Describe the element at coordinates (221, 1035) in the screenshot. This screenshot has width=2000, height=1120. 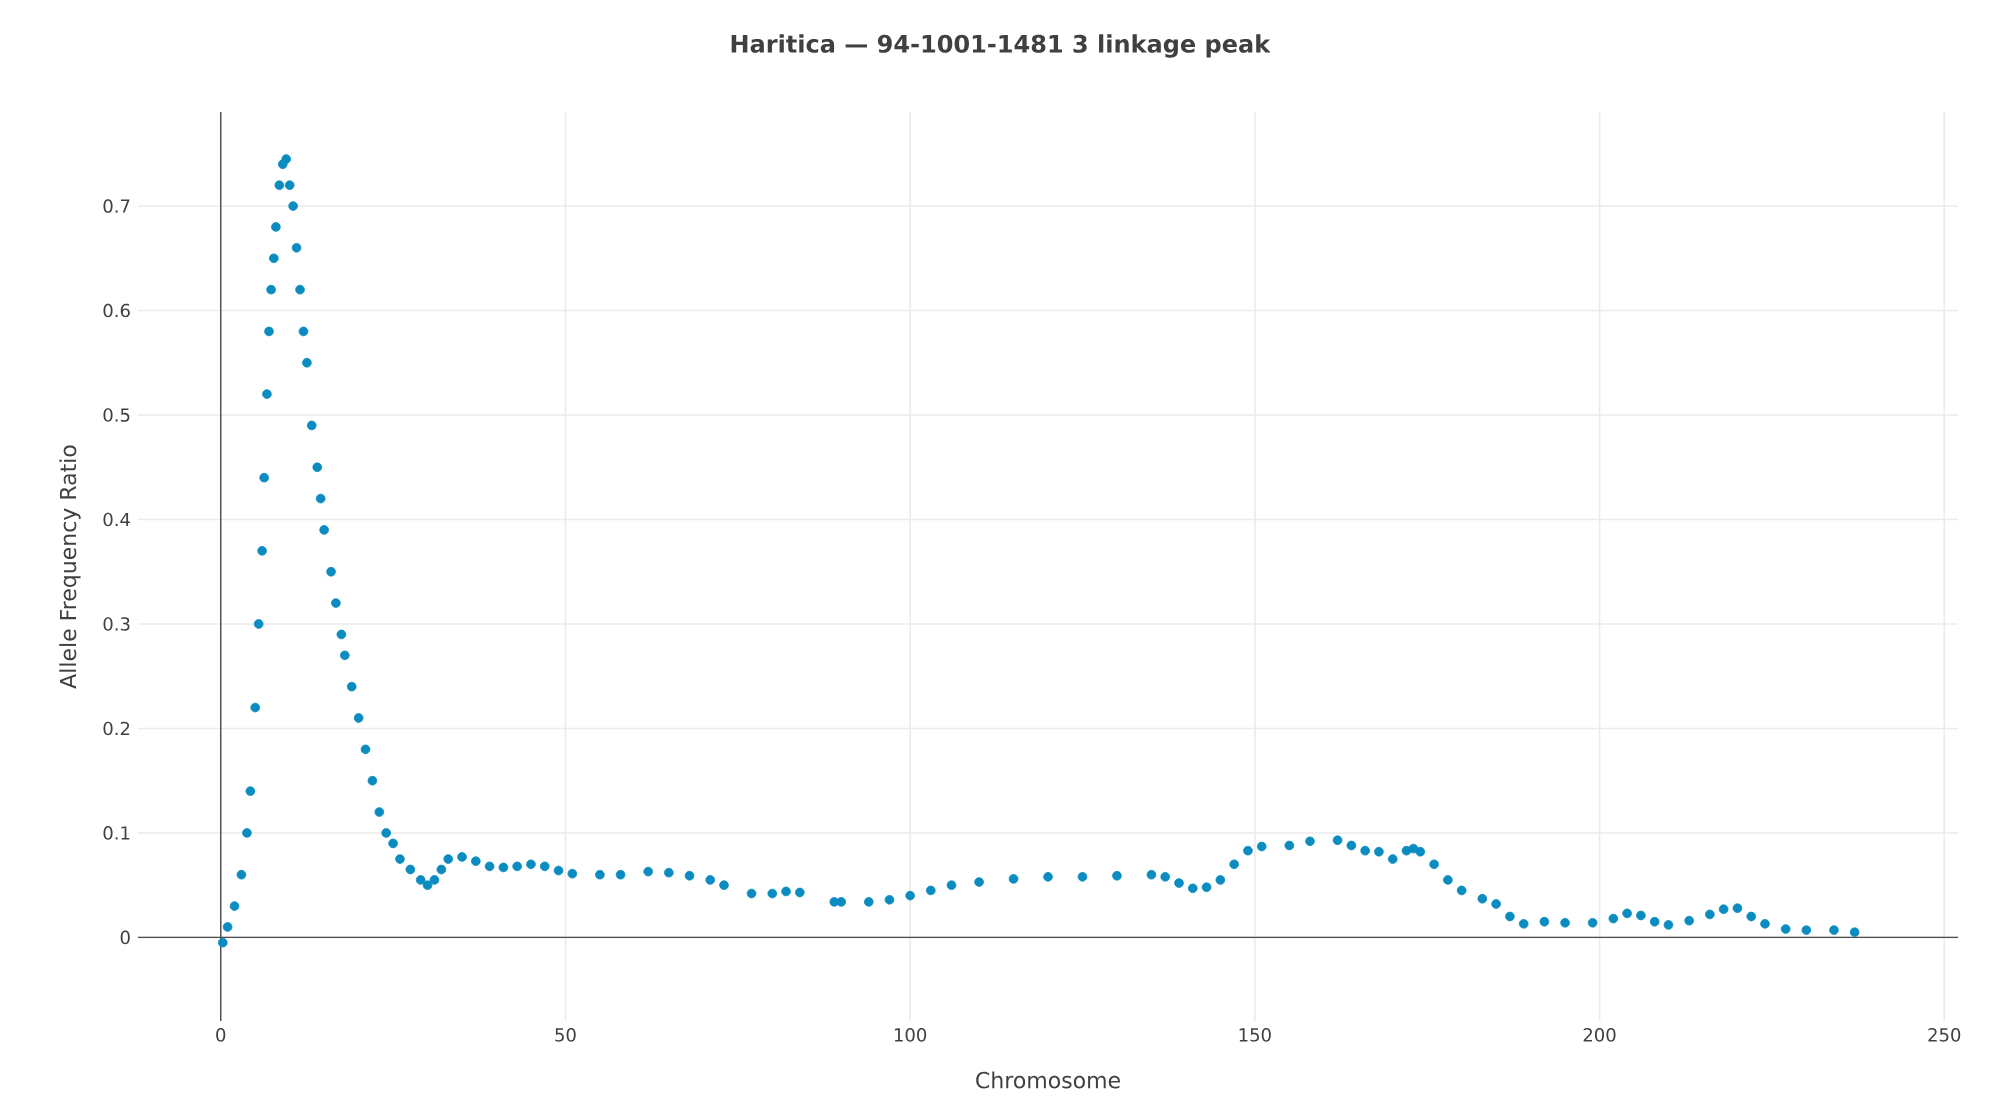
I see `x-tick-label: 0` at that location.